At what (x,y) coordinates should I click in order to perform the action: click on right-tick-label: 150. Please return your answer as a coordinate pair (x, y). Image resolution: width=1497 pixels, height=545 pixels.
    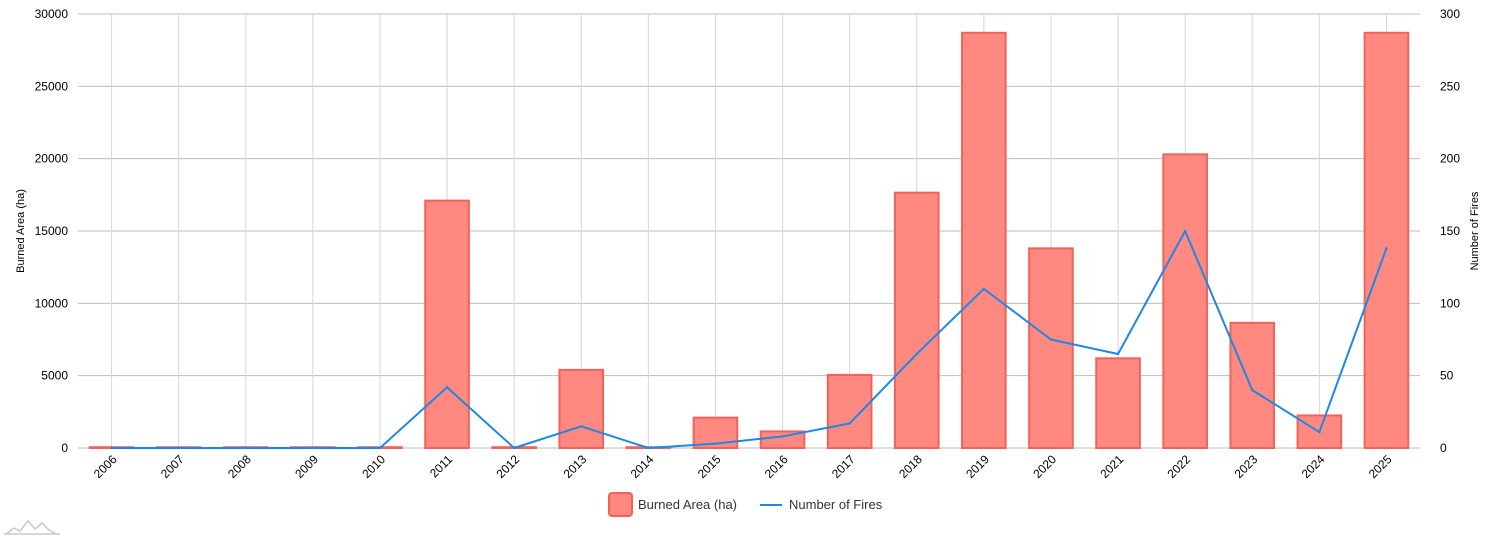
    Looking at the image, I should click on (1450, 231).